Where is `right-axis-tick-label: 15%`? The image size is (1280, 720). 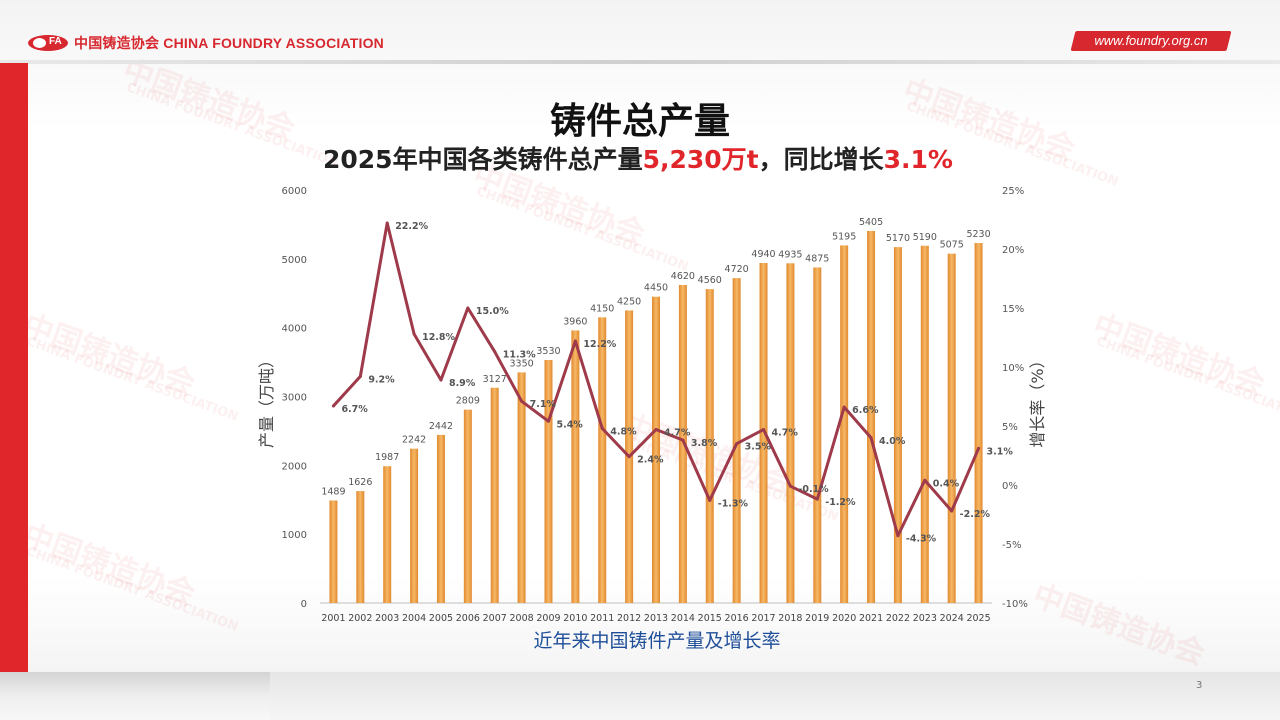
right-axis-tick-label: 15% is located at coordinates (1013, 309).